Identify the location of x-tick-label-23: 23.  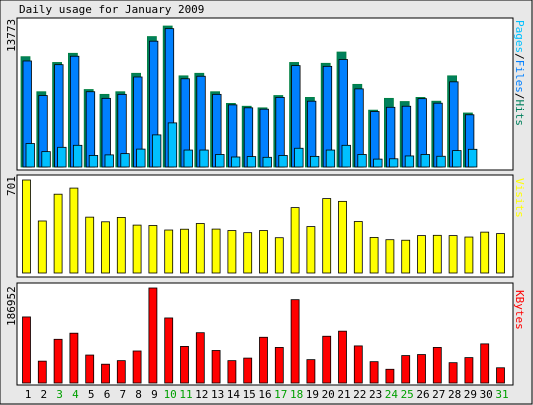
(375, 394).